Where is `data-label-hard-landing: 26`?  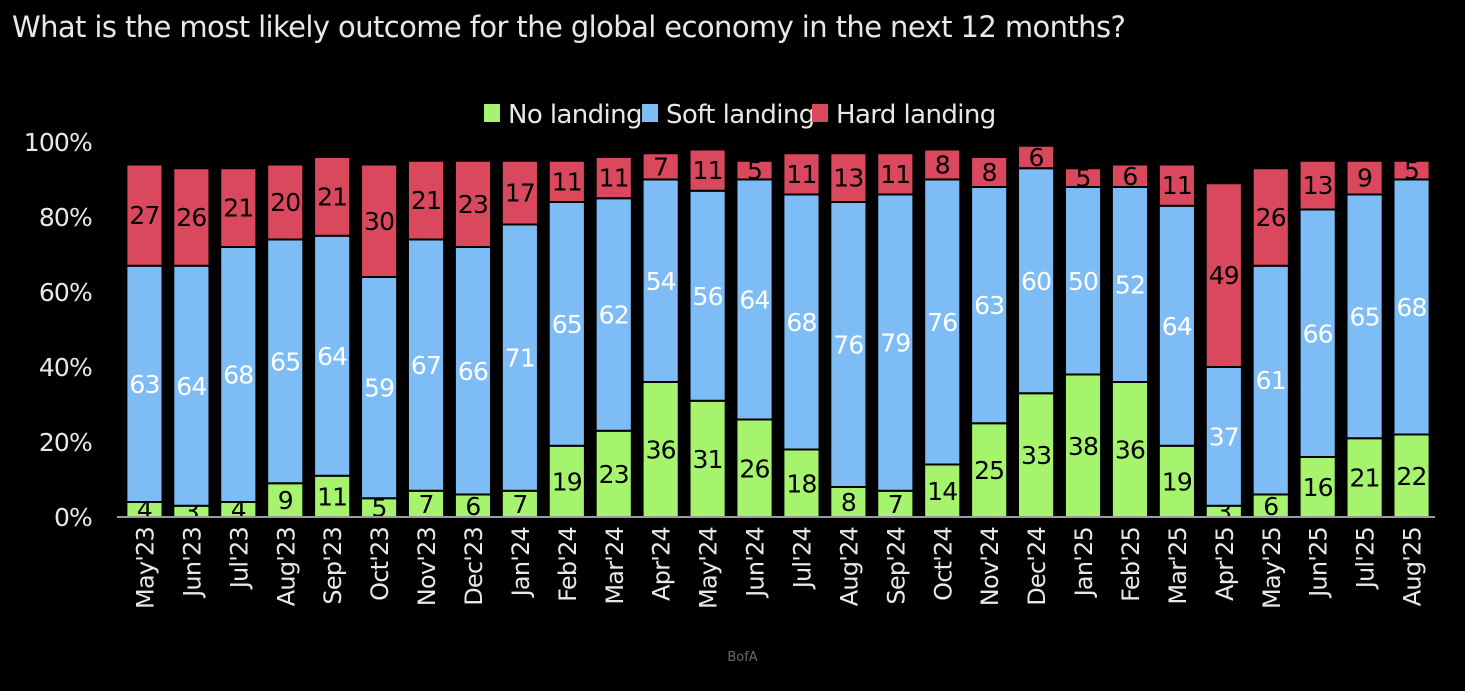 data-label-hard-landing: 26 is located at coordinates (191, 217).